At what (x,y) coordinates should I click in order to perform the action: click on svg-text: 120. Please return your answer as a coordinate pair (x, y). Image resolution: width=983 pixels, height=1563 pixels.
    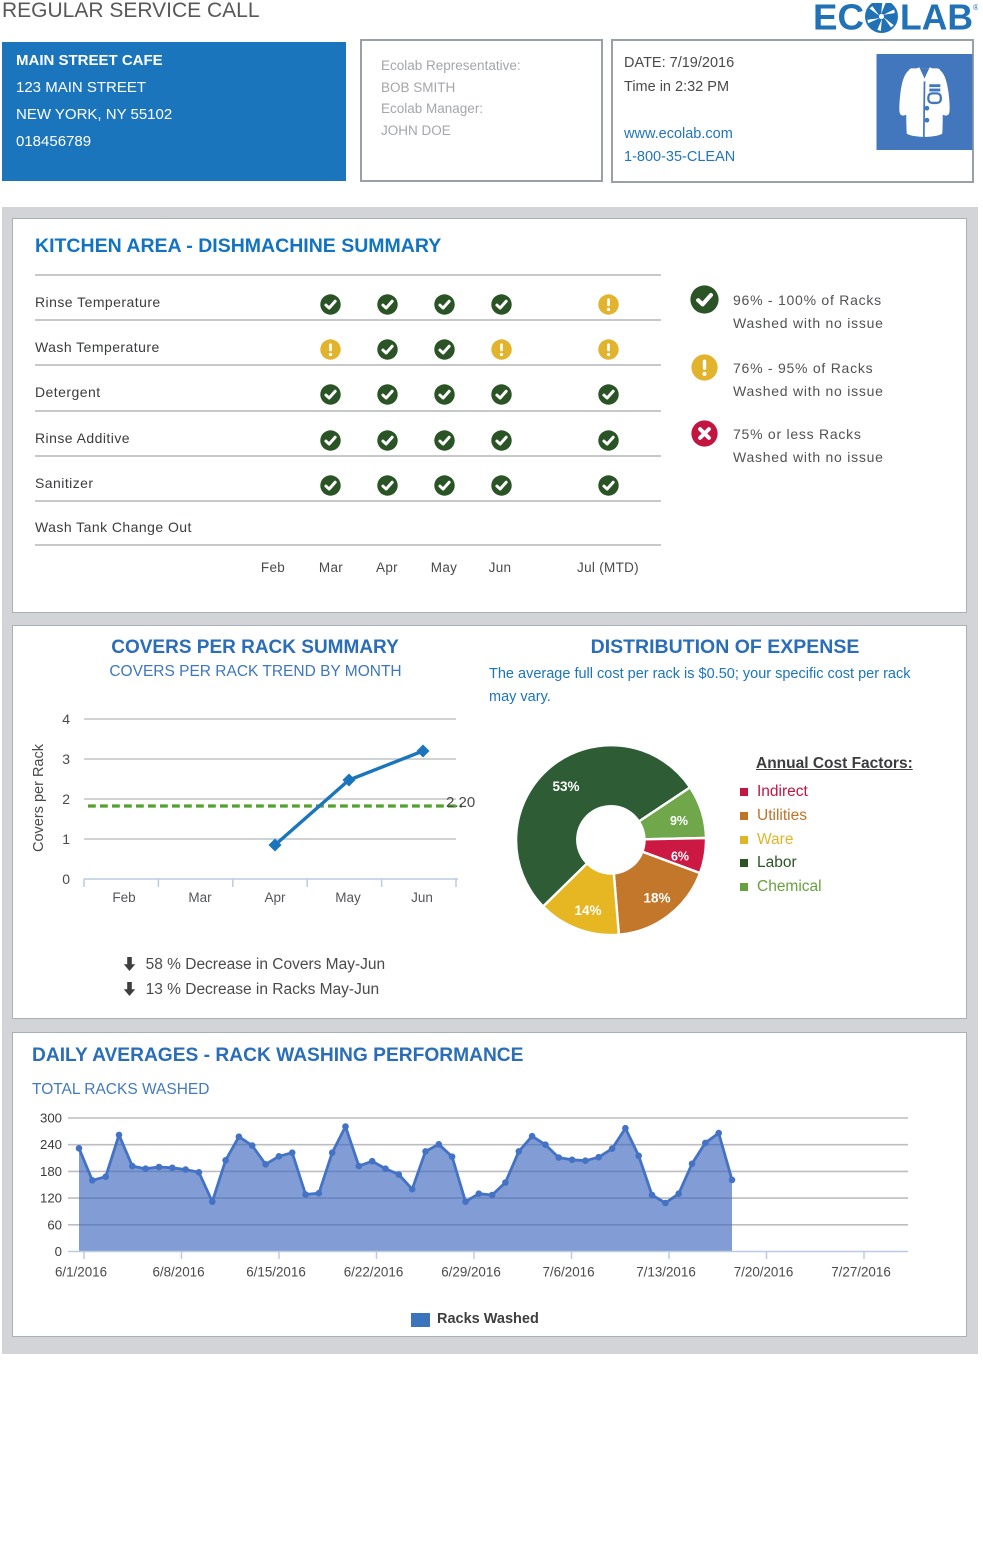
    Looking at the image, I should click on (51, 1198).